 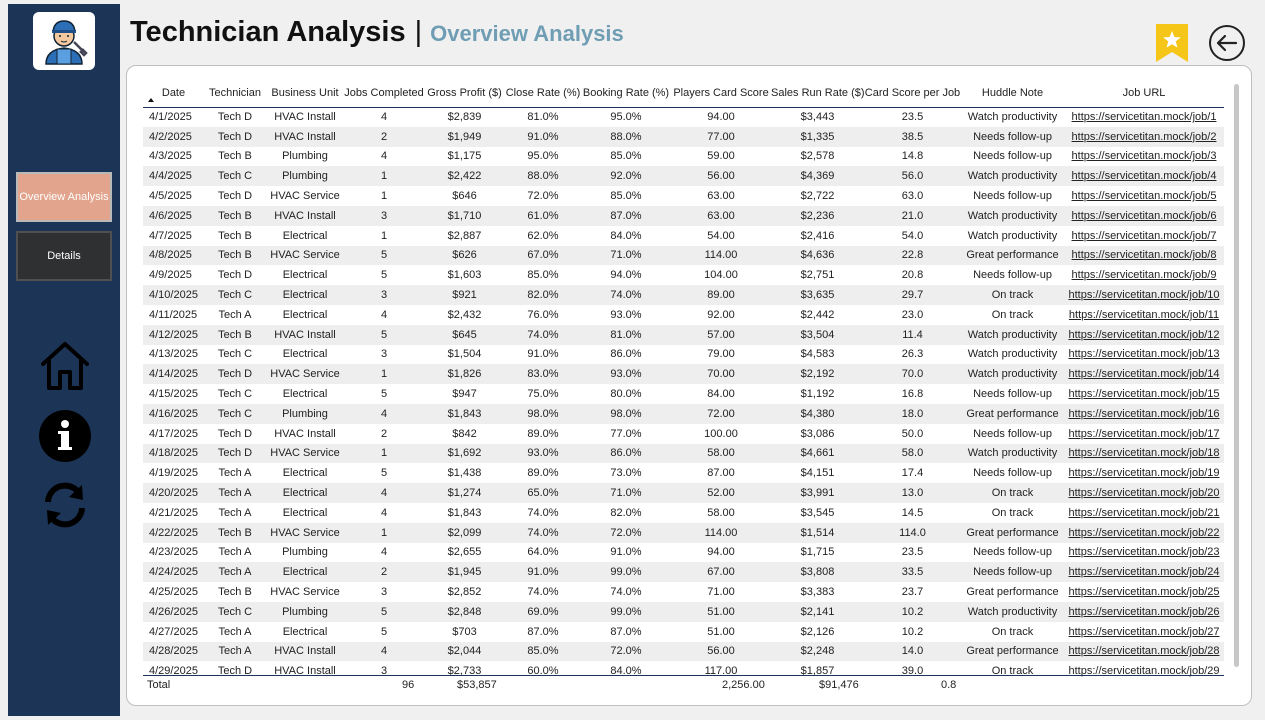 What do you see at coordinates (464, 156) in the screenshot?
I see `table-cell: $1,175` at bounding box center [464, 156].